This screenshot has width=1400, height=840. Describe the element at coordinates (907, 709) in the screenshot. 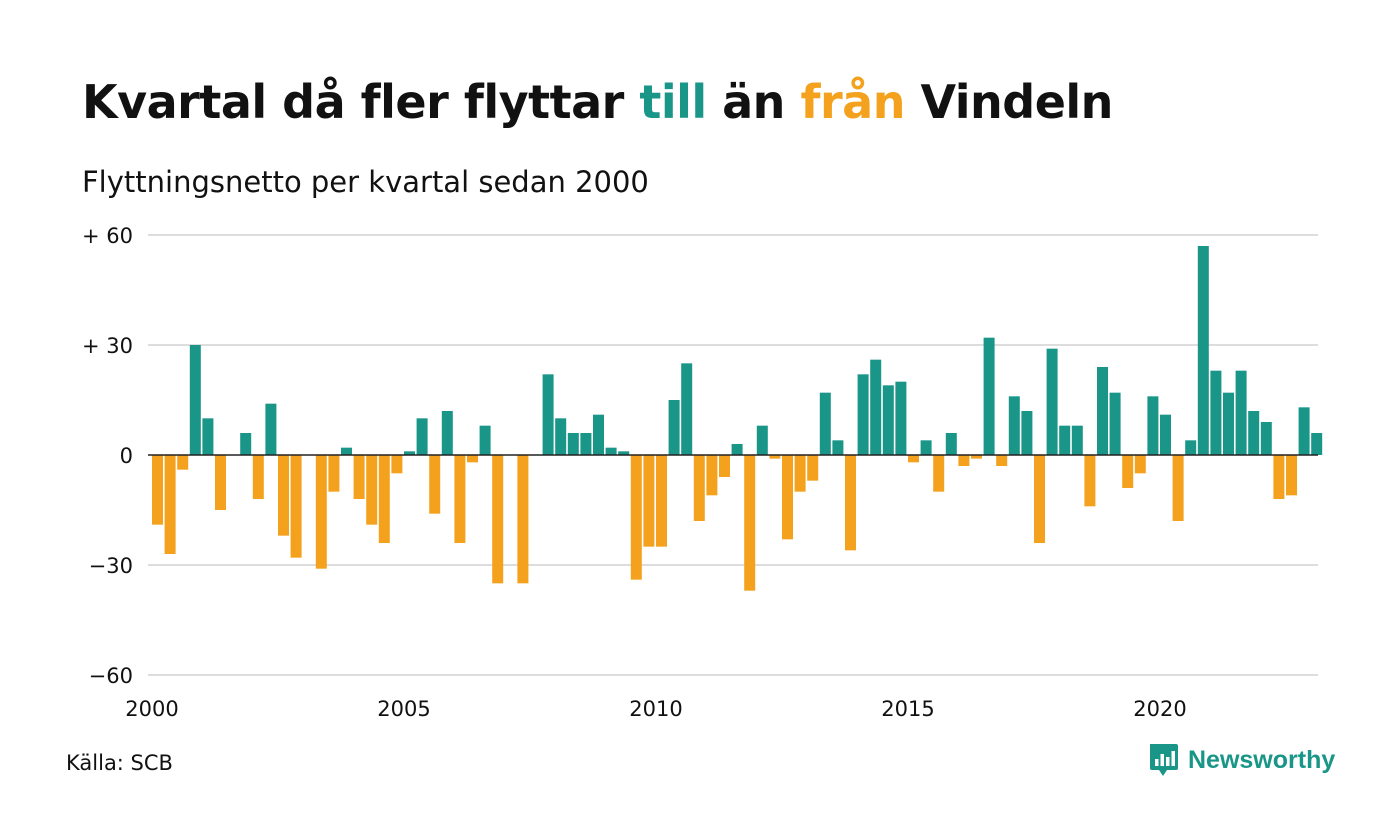

I see `x-tick-label: 2015` at that location.